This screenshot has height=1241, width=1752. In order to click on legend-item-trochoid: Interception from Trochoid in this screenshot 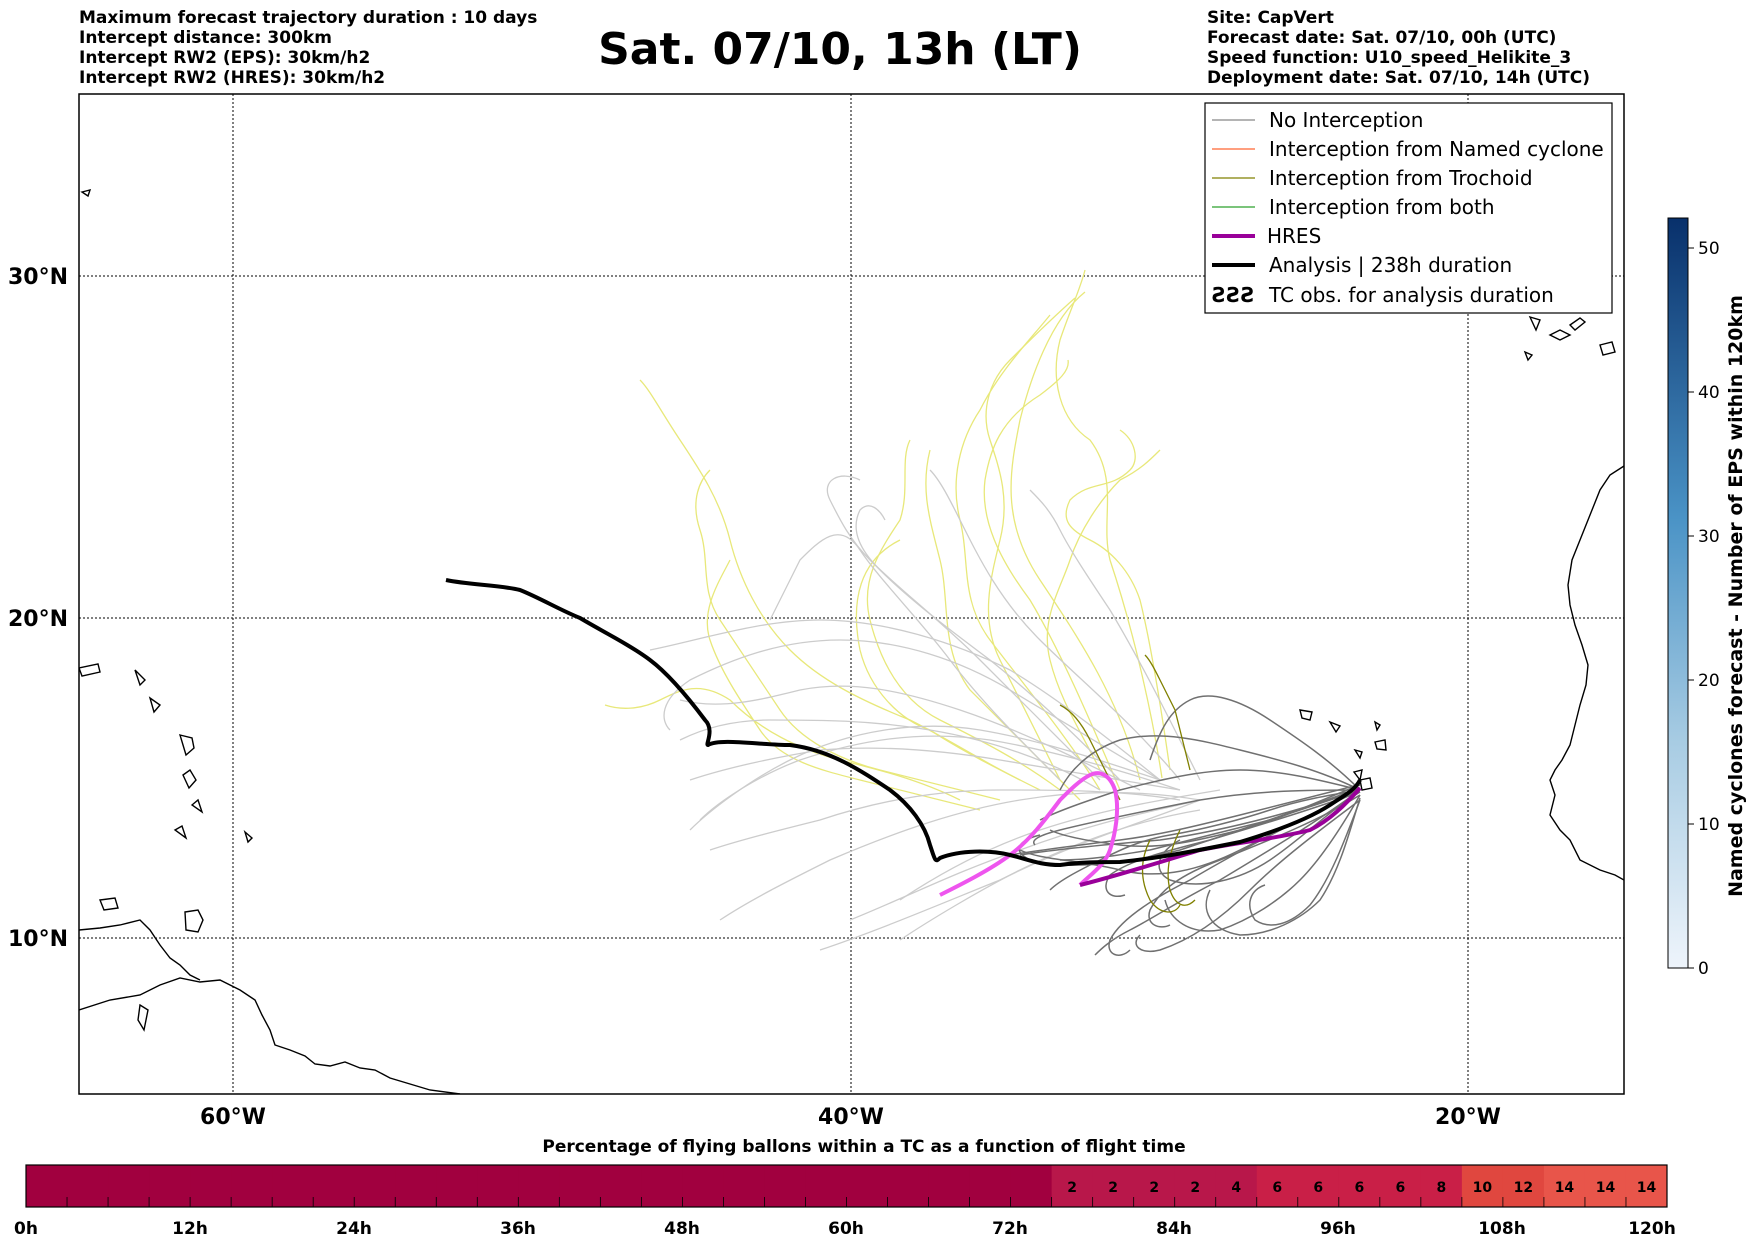, I will do `click(1372, 178)`.